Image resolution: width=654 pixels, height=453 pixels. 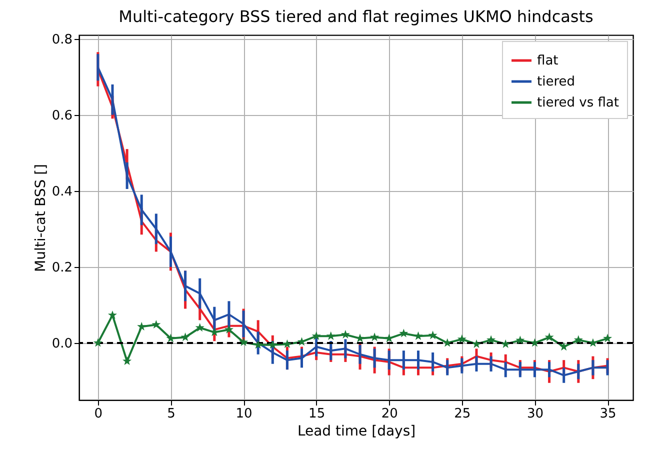 I want to click on legend-label: tiered vs flat, so click(x=578, y=103).